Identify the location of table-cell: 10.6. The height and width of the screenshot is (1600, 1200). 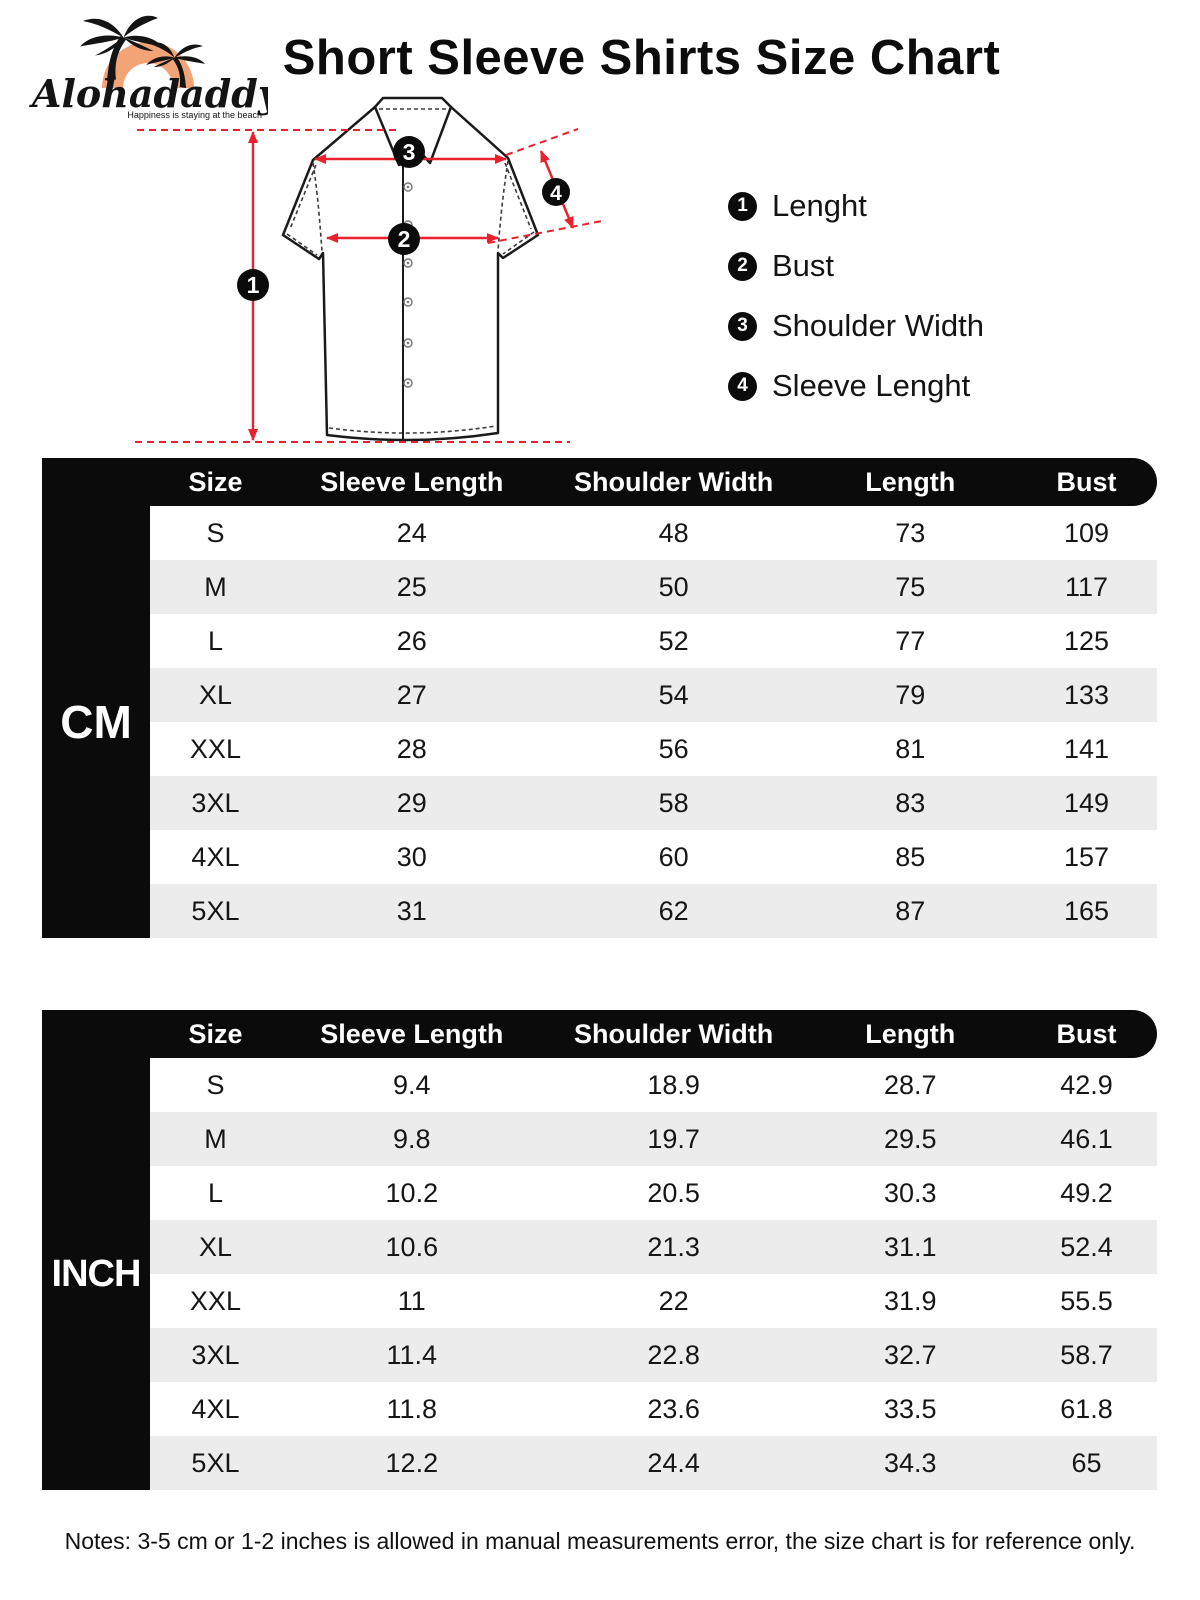
(412, 1246).